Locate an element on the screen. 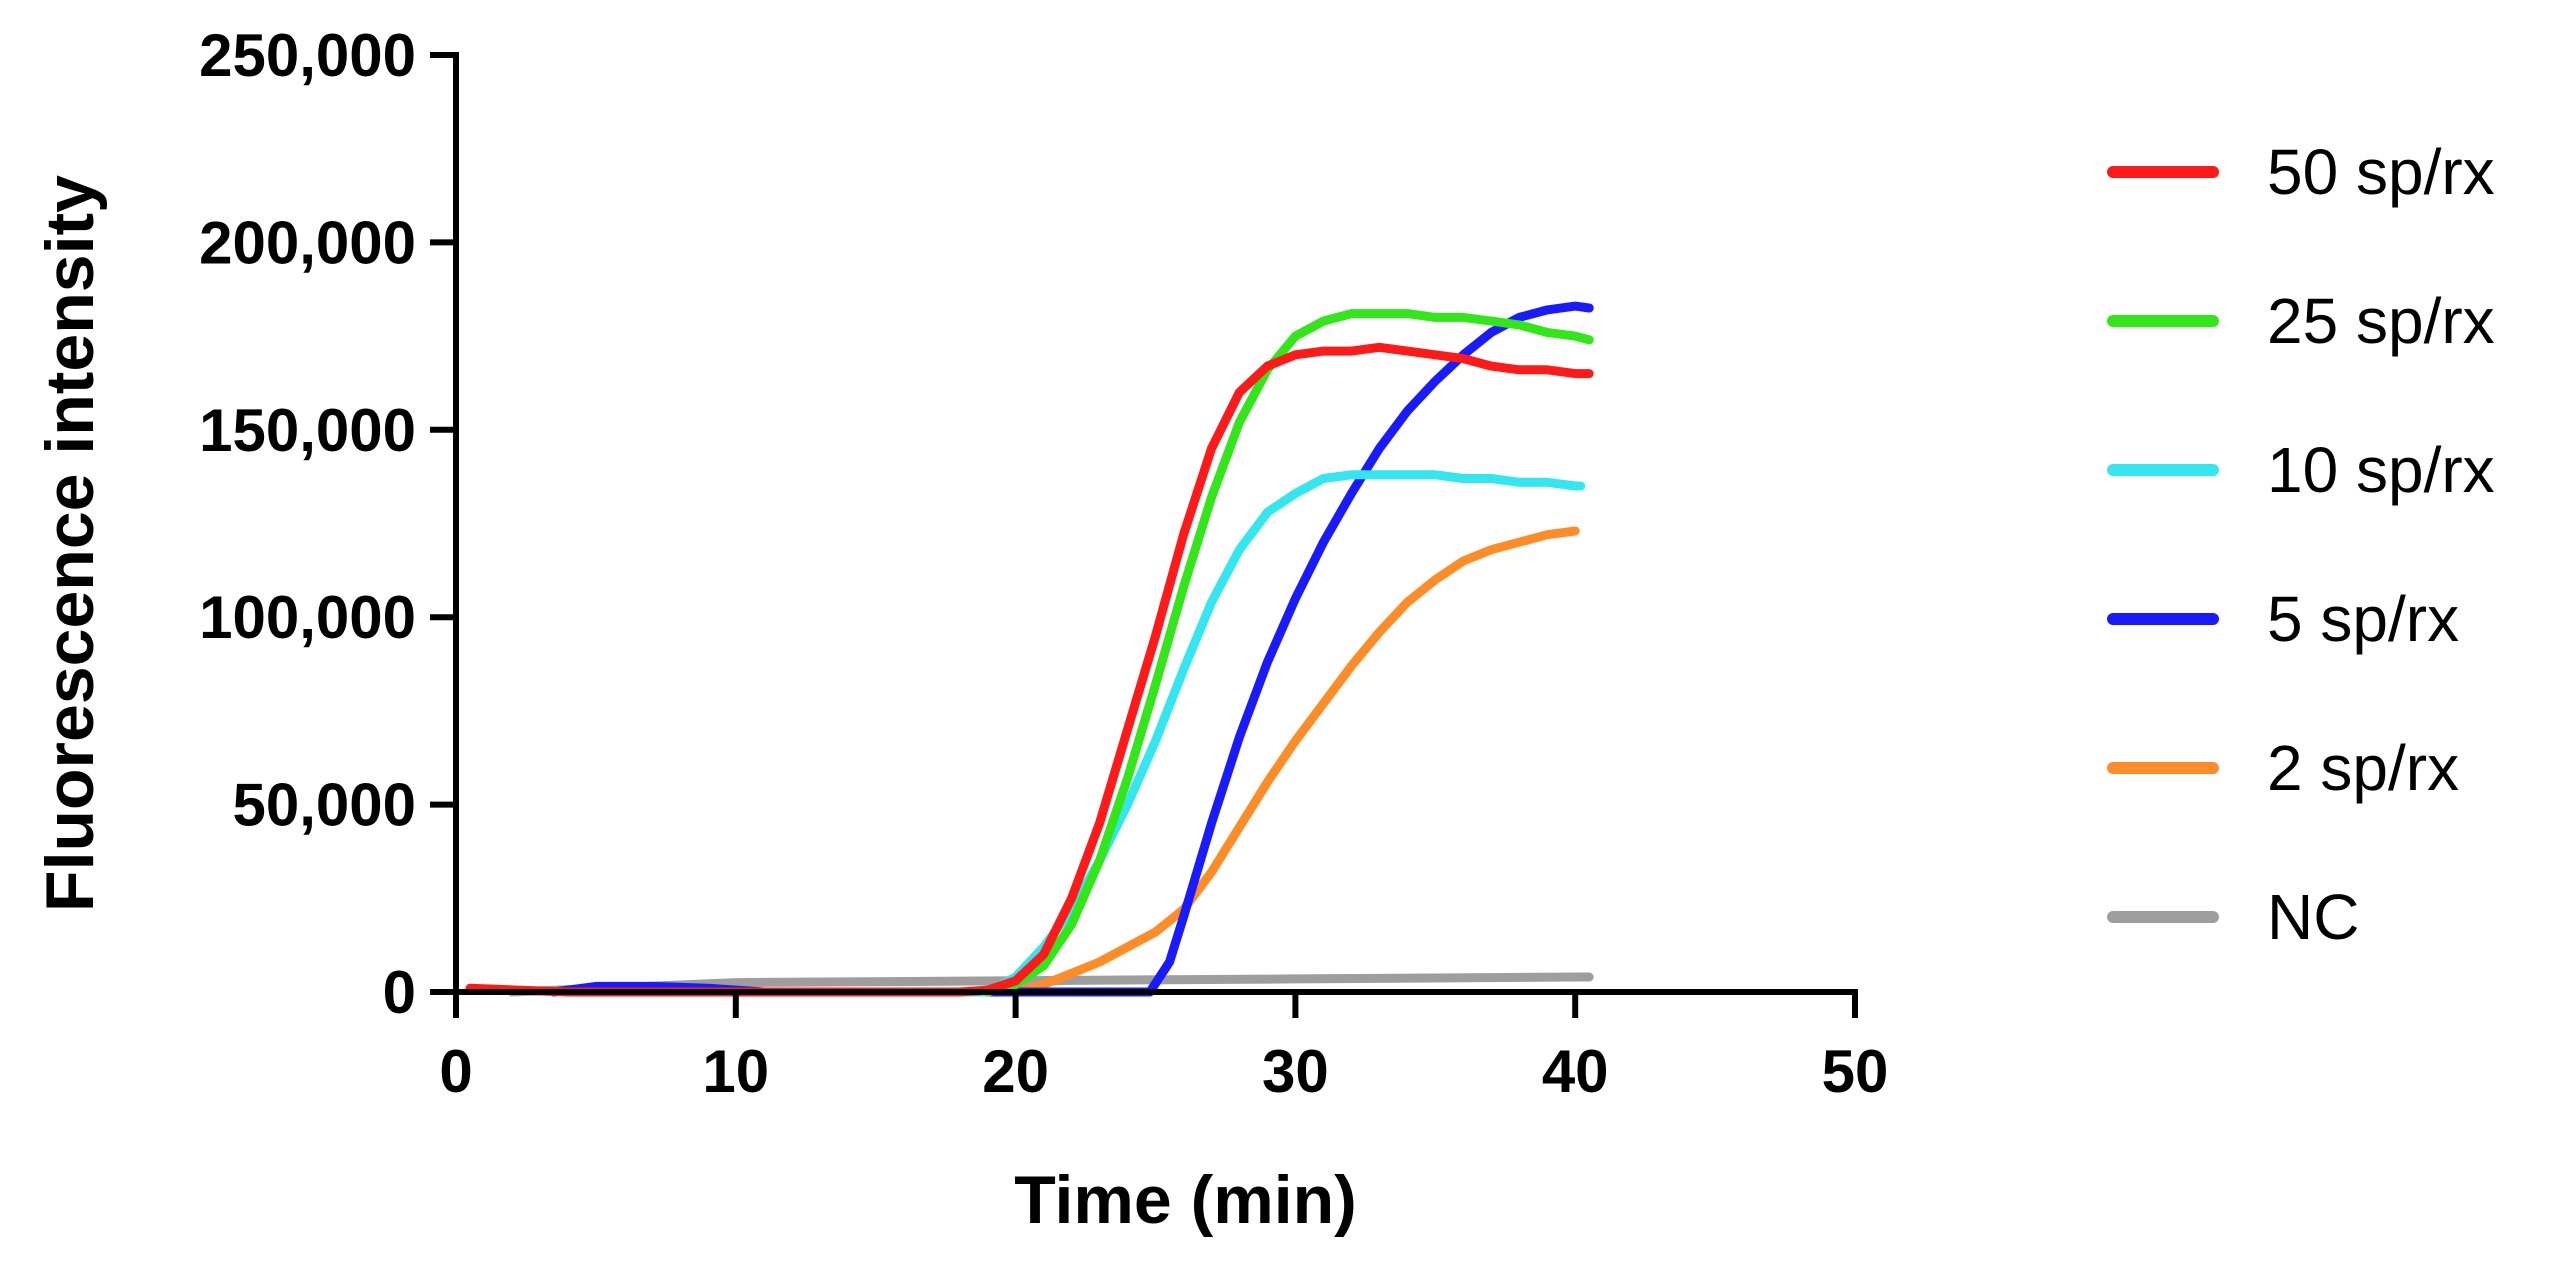 Image resolution: width=2565 pixels, height=1272 pixels. y-axis-title: Fluorescence intensity is located at coordinates (70, 543).